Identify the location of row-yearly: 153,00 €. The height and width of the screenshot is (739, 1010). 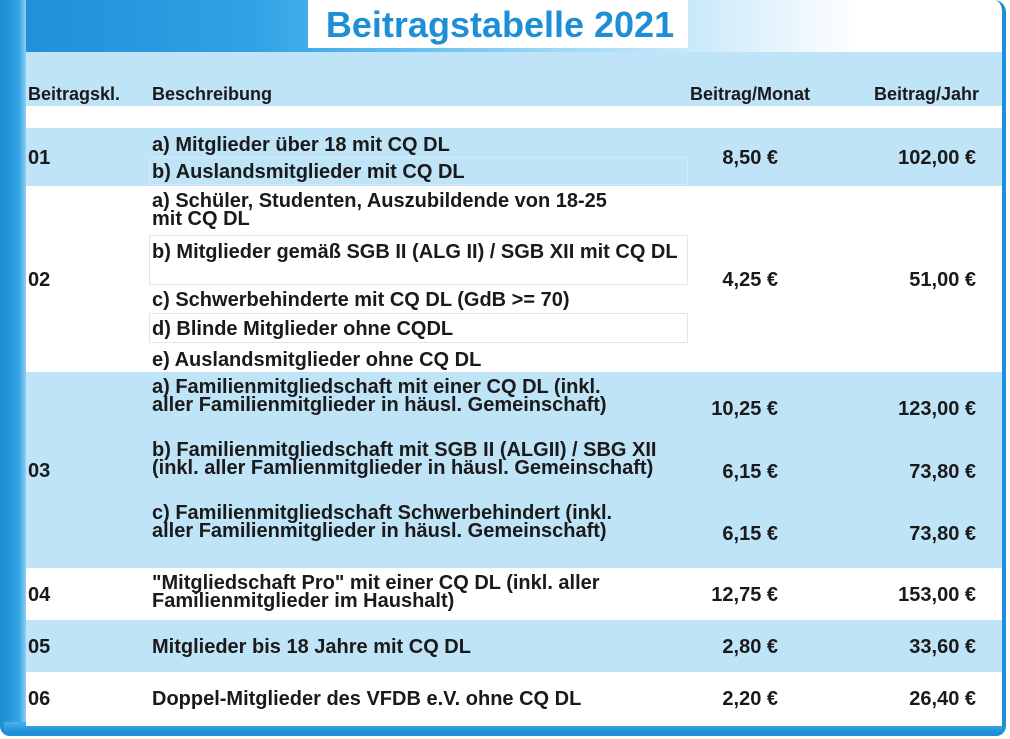
(937, 595).